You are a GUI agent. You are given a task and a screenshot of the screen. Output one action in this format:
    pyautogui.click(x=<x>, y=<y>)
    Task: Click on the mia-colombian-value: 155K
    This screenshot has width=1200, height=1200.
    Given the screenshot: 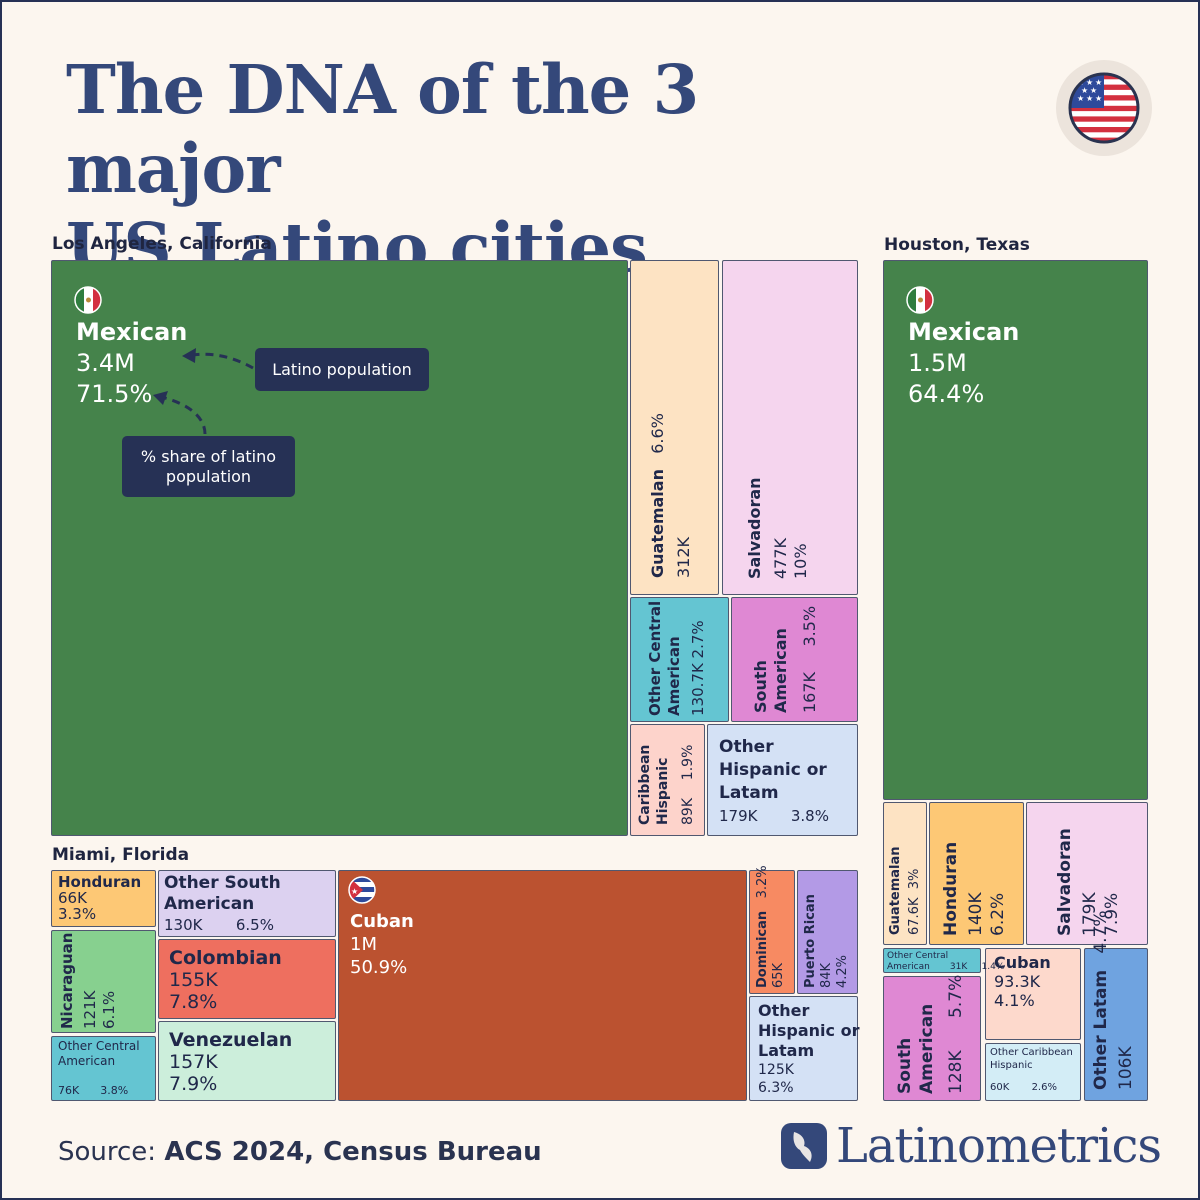 What is the action you would take?
    pyautogui.click(x=193, y=980)
    